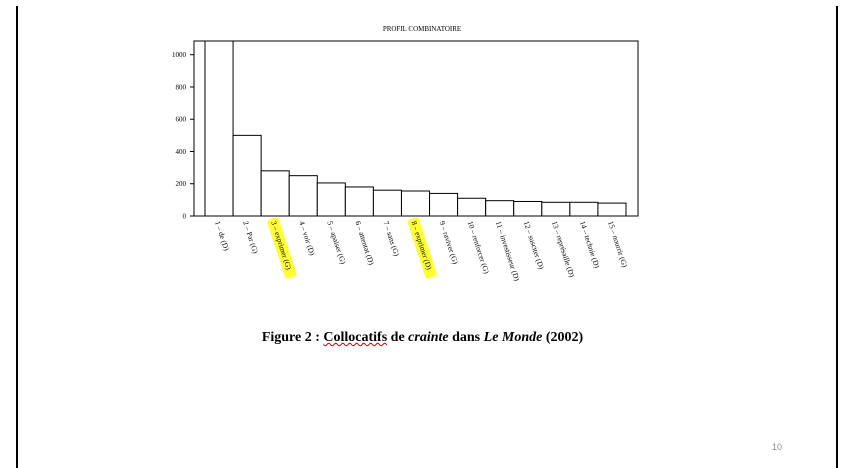  What do you see at coordinates (181, 184) in the screenshot?
I see `y-tick-label: 200` at bounding box center [181, 184].